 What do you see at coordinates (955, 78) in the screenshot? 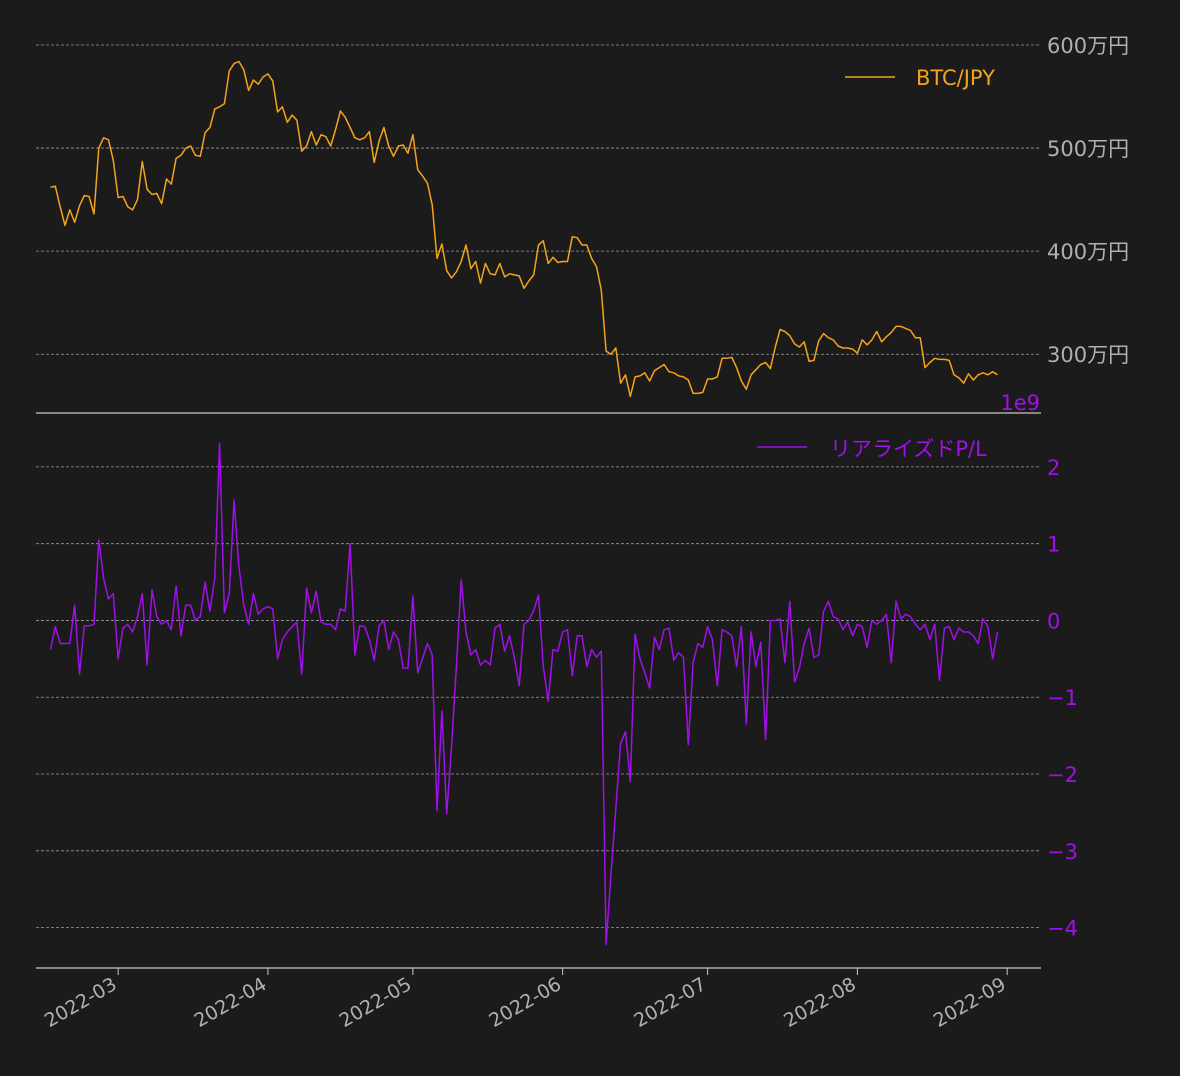
I see `top-legend-label: BTC/JPY` at bounding box center [955, 78].